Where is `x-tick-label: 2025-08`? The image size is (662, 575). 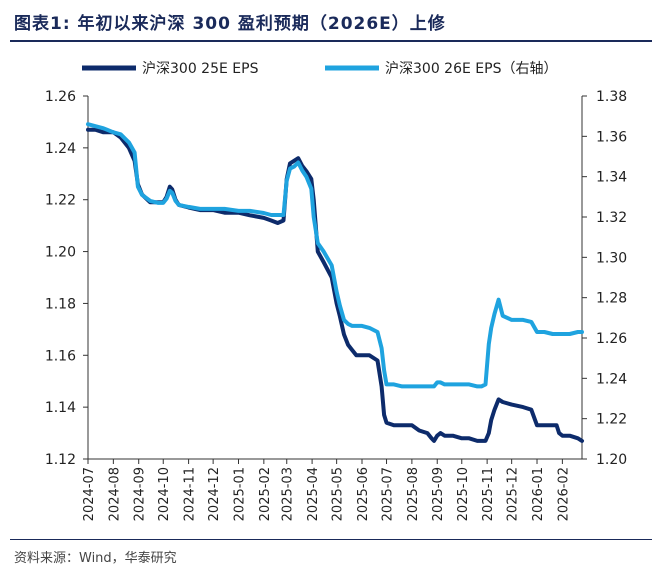 x-tick-label: 2025-08 is located at coordinates (413, 494).